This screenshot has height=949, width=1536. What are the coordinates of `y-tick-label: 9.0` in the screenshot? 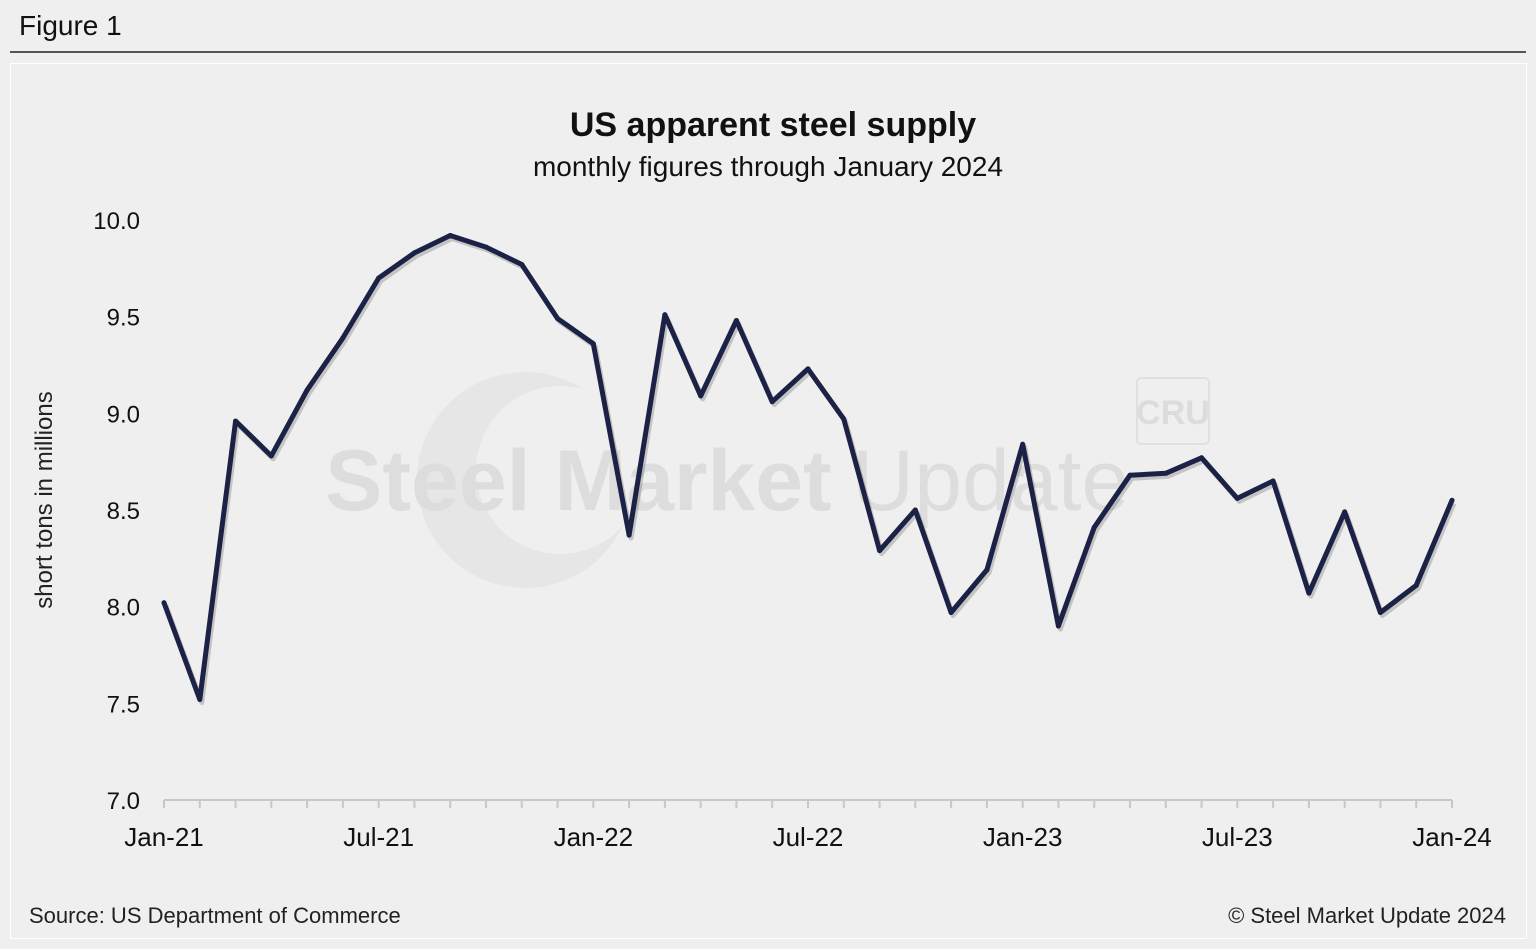 It's located at (123, 414).